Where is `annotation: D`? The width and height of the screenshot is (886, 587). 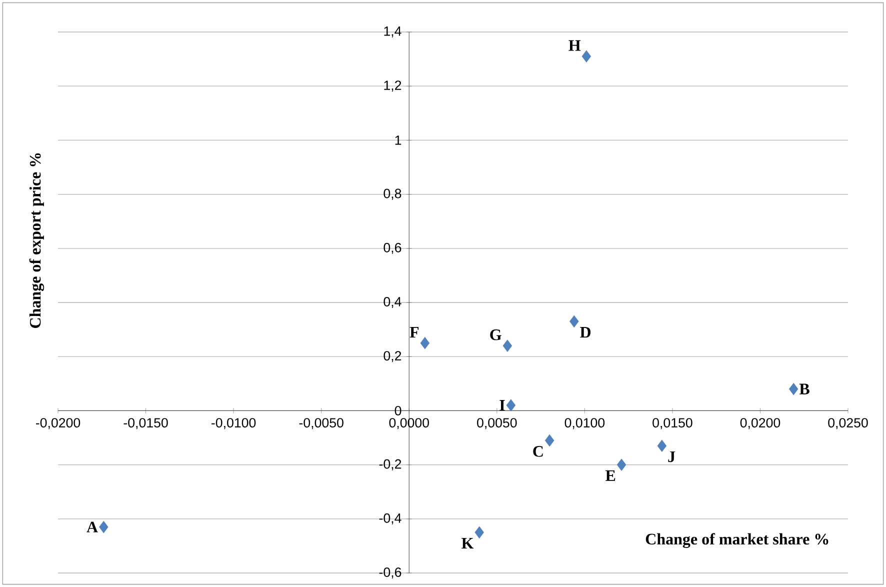 annotation: D is located at coordinates (585, 332).